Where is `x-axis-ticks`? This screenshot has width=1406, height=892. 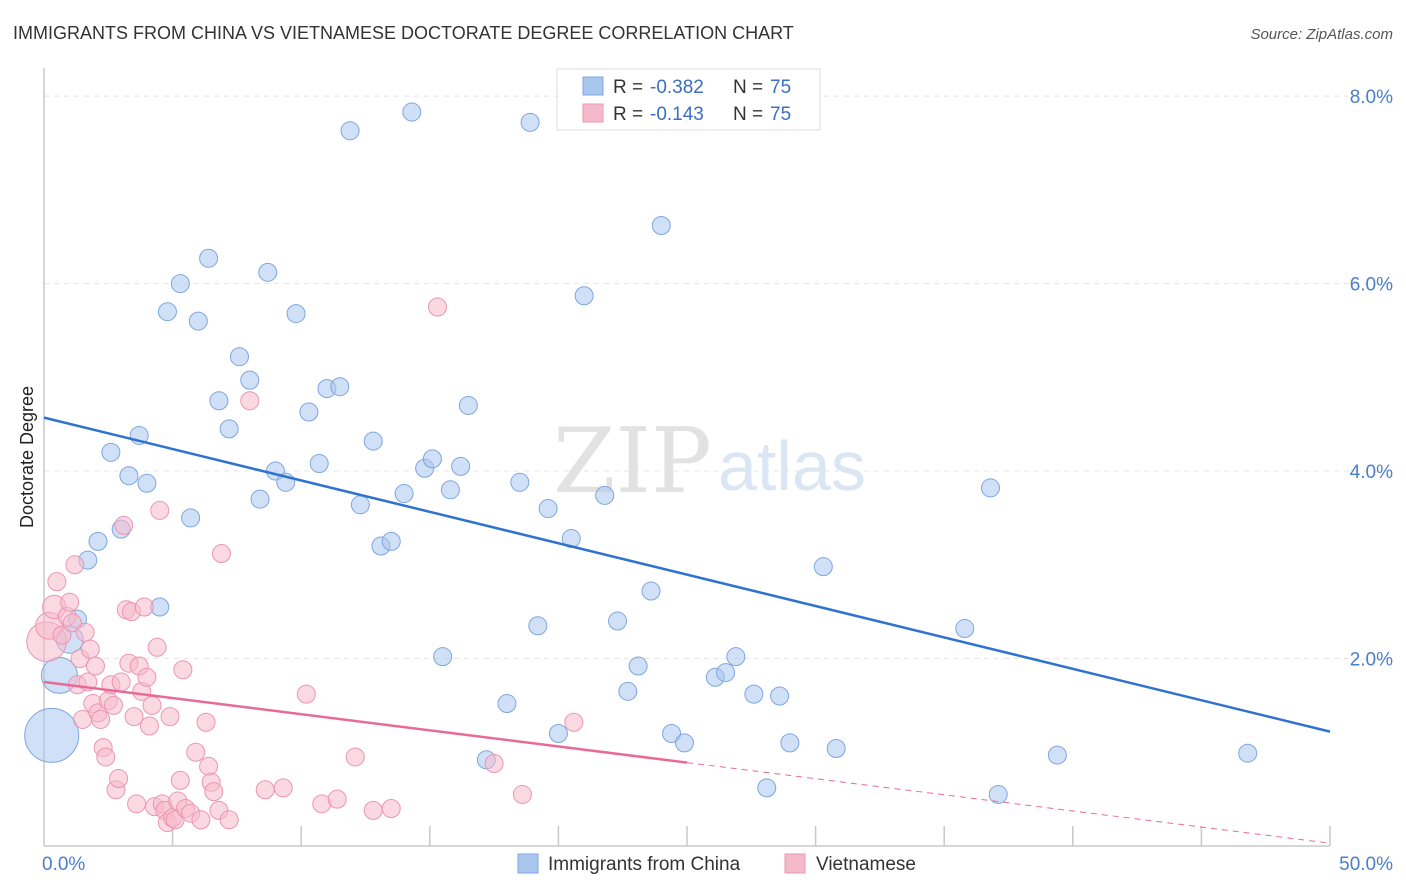 x-axis-ticks is located at coordinates (751, 836).